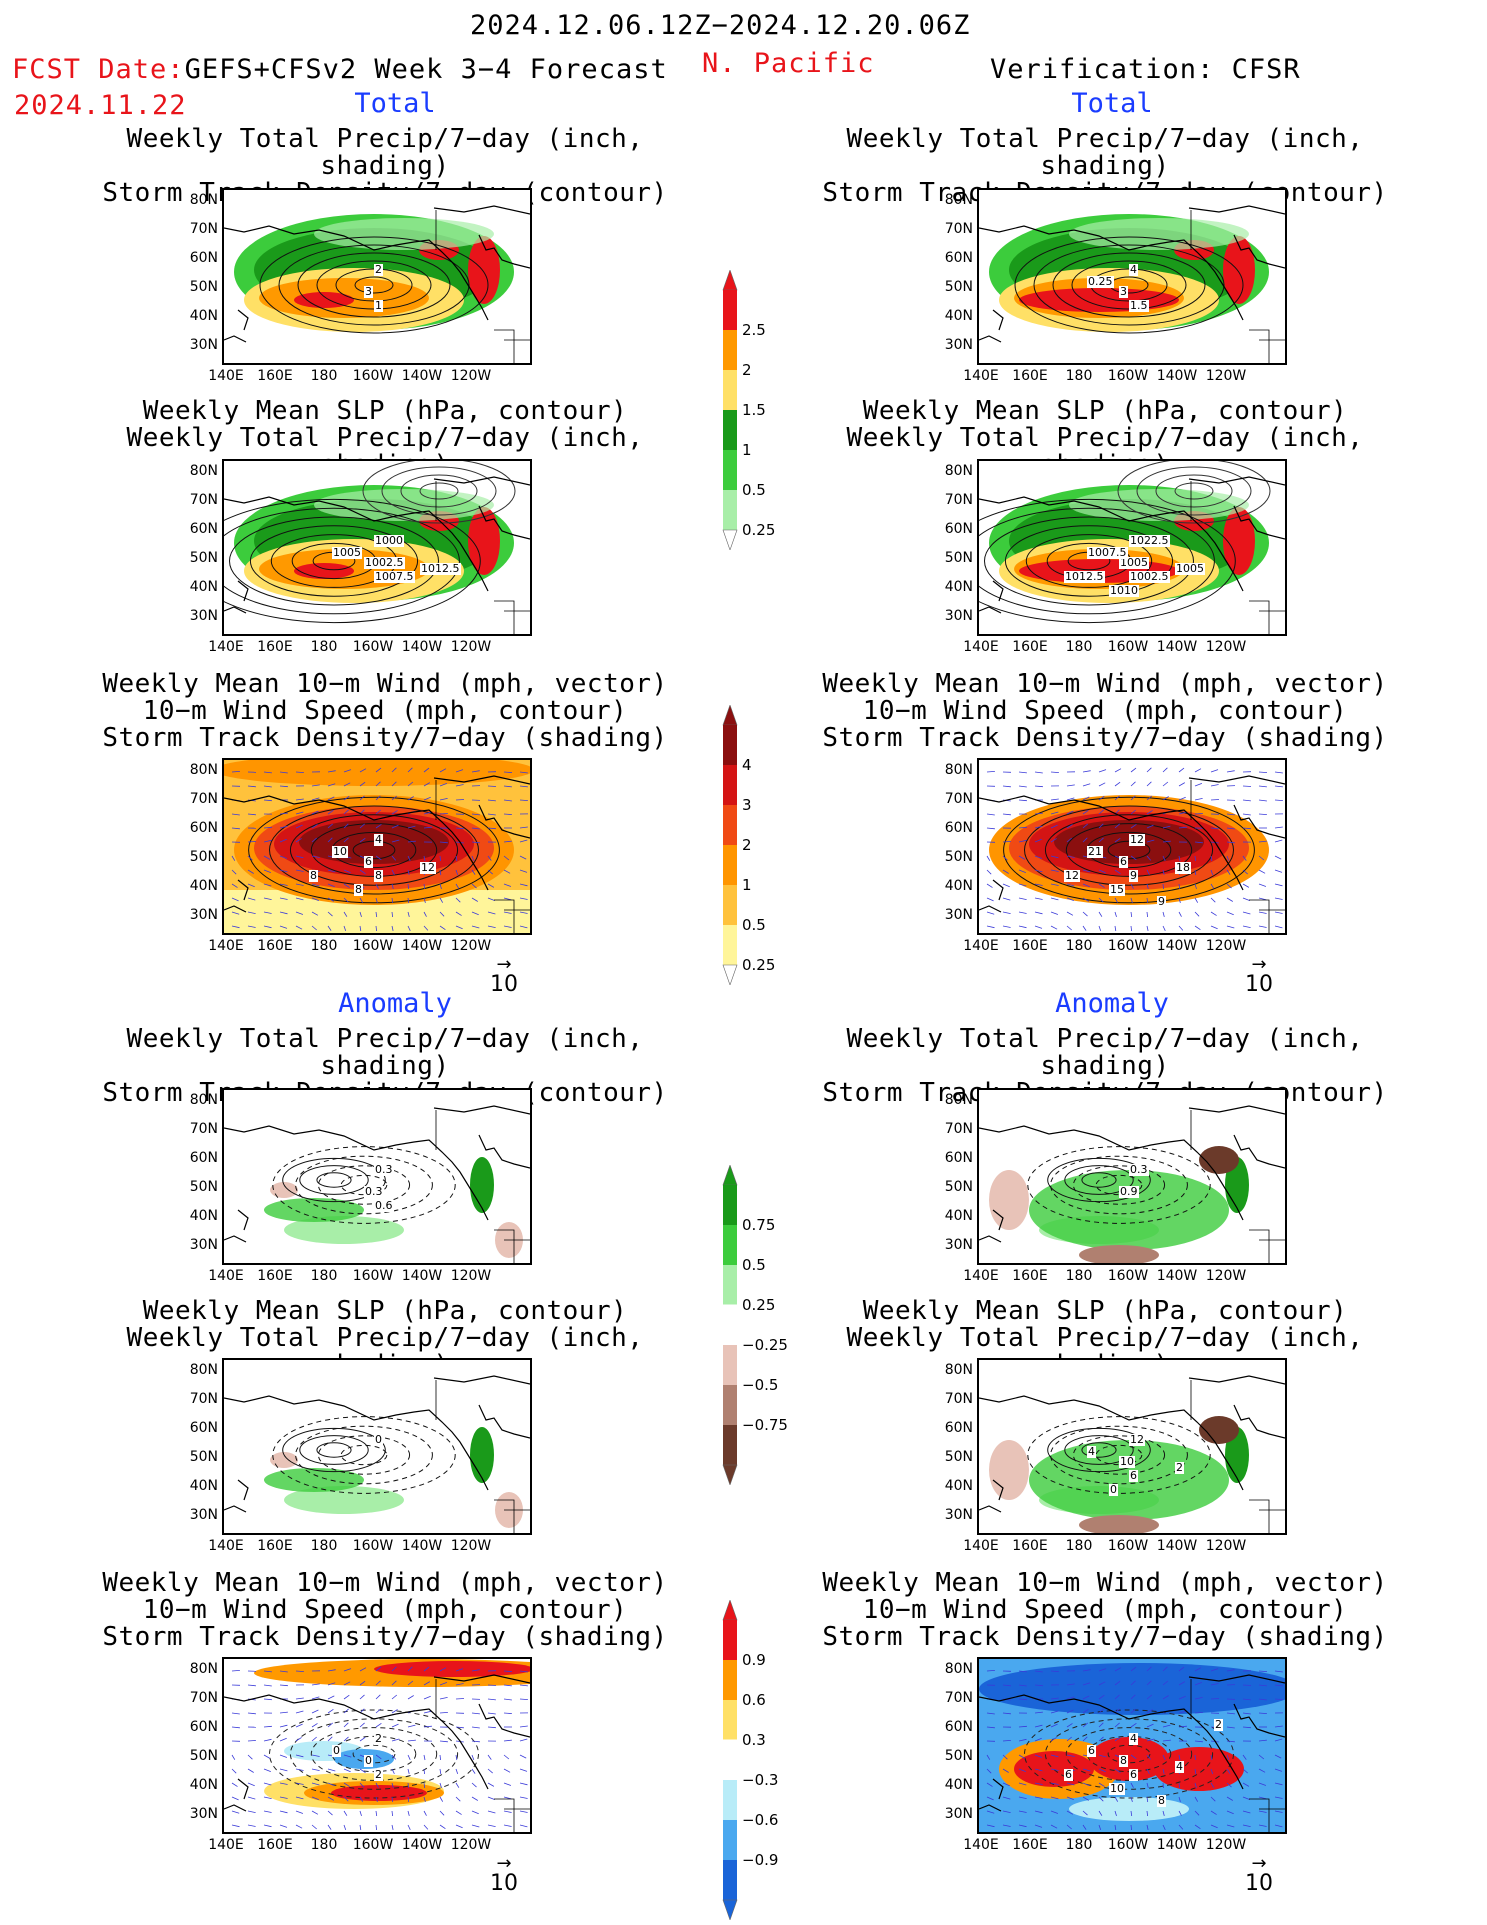 The height and width of the screenshot is (1925, 1487). What do you see at coordinates (720, 25) in the screenshot?
I see `forecast-period: 2024.12.06.12Z−2024.12.20.06Z` at bounding box center [720, 25].